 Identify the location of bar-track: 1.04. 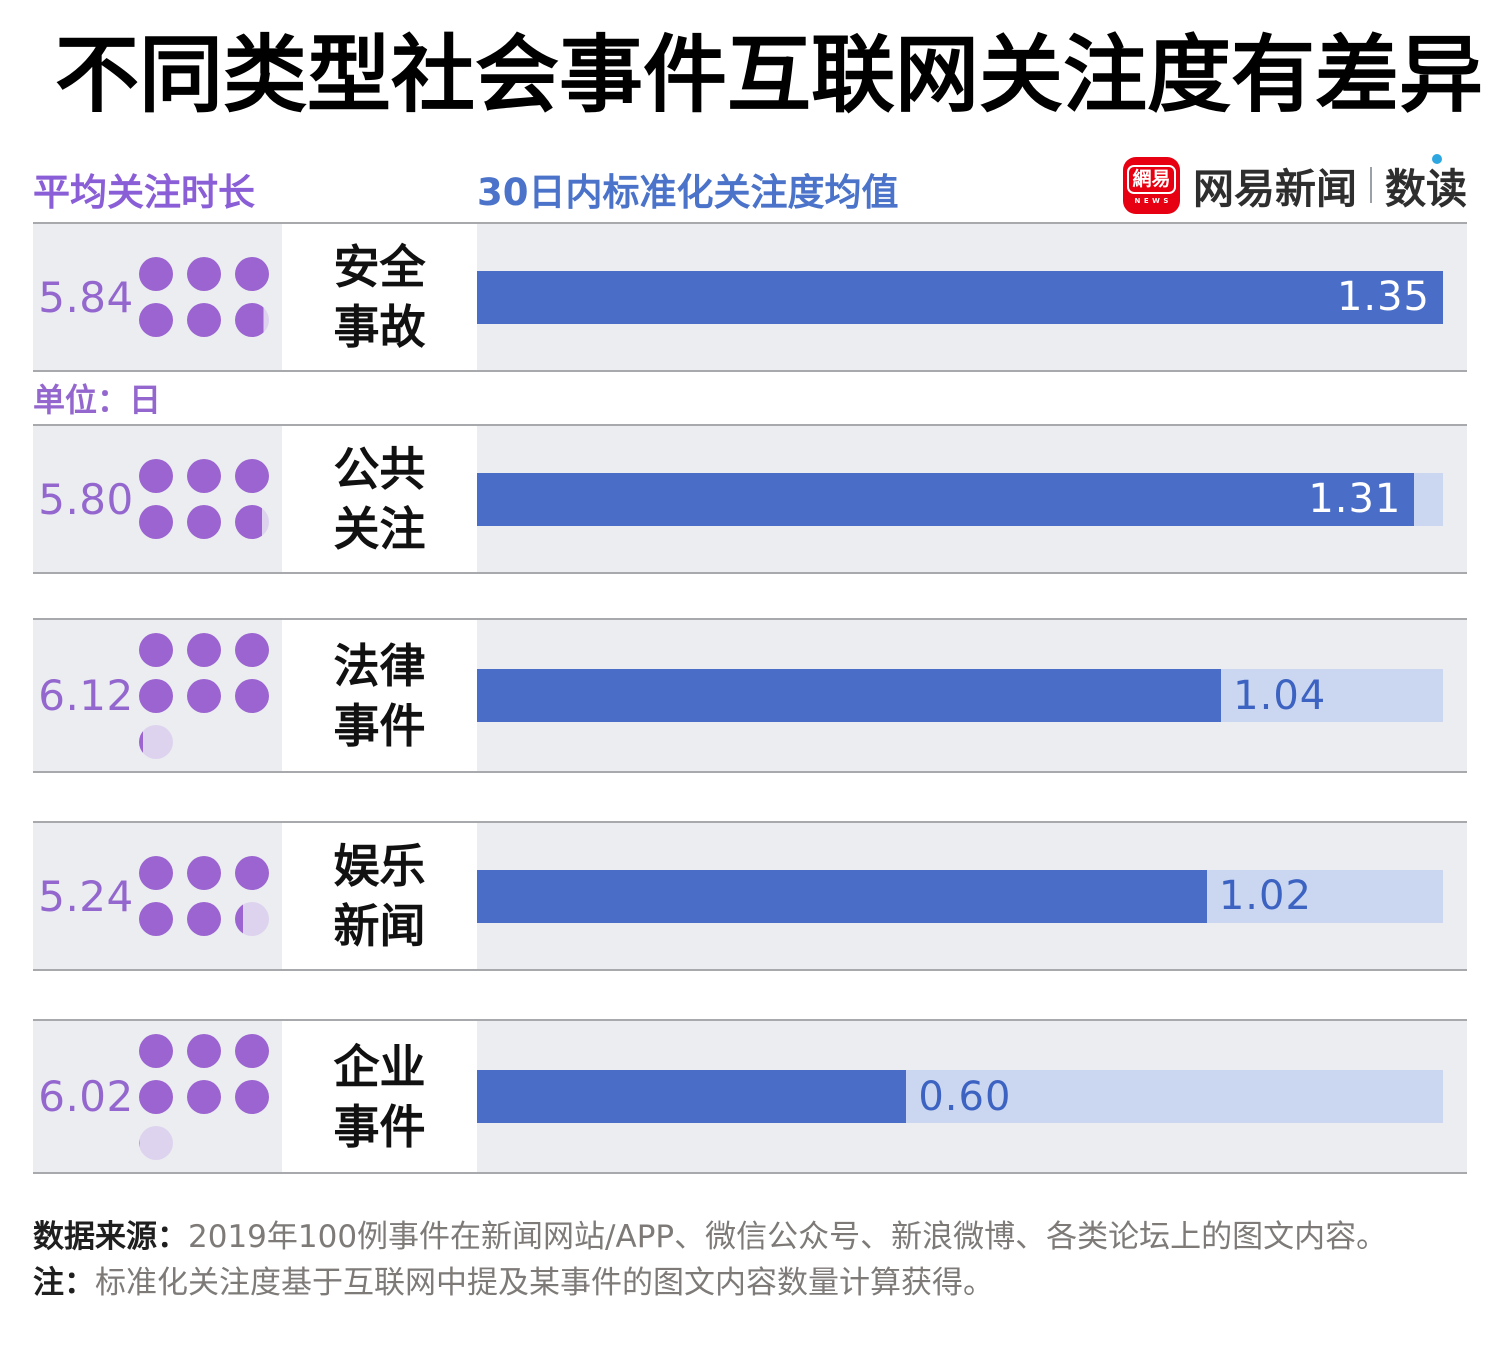
(960, 696).